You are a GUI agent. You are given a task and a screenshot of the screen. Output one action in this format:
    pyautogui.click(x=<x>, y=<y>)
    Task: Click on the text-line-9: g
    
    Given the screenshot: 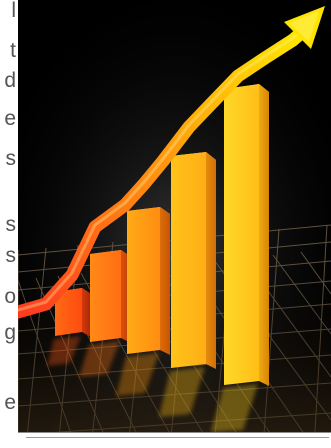 What is the action you would take?
    pyautogui.click(x=10, y=332)
    